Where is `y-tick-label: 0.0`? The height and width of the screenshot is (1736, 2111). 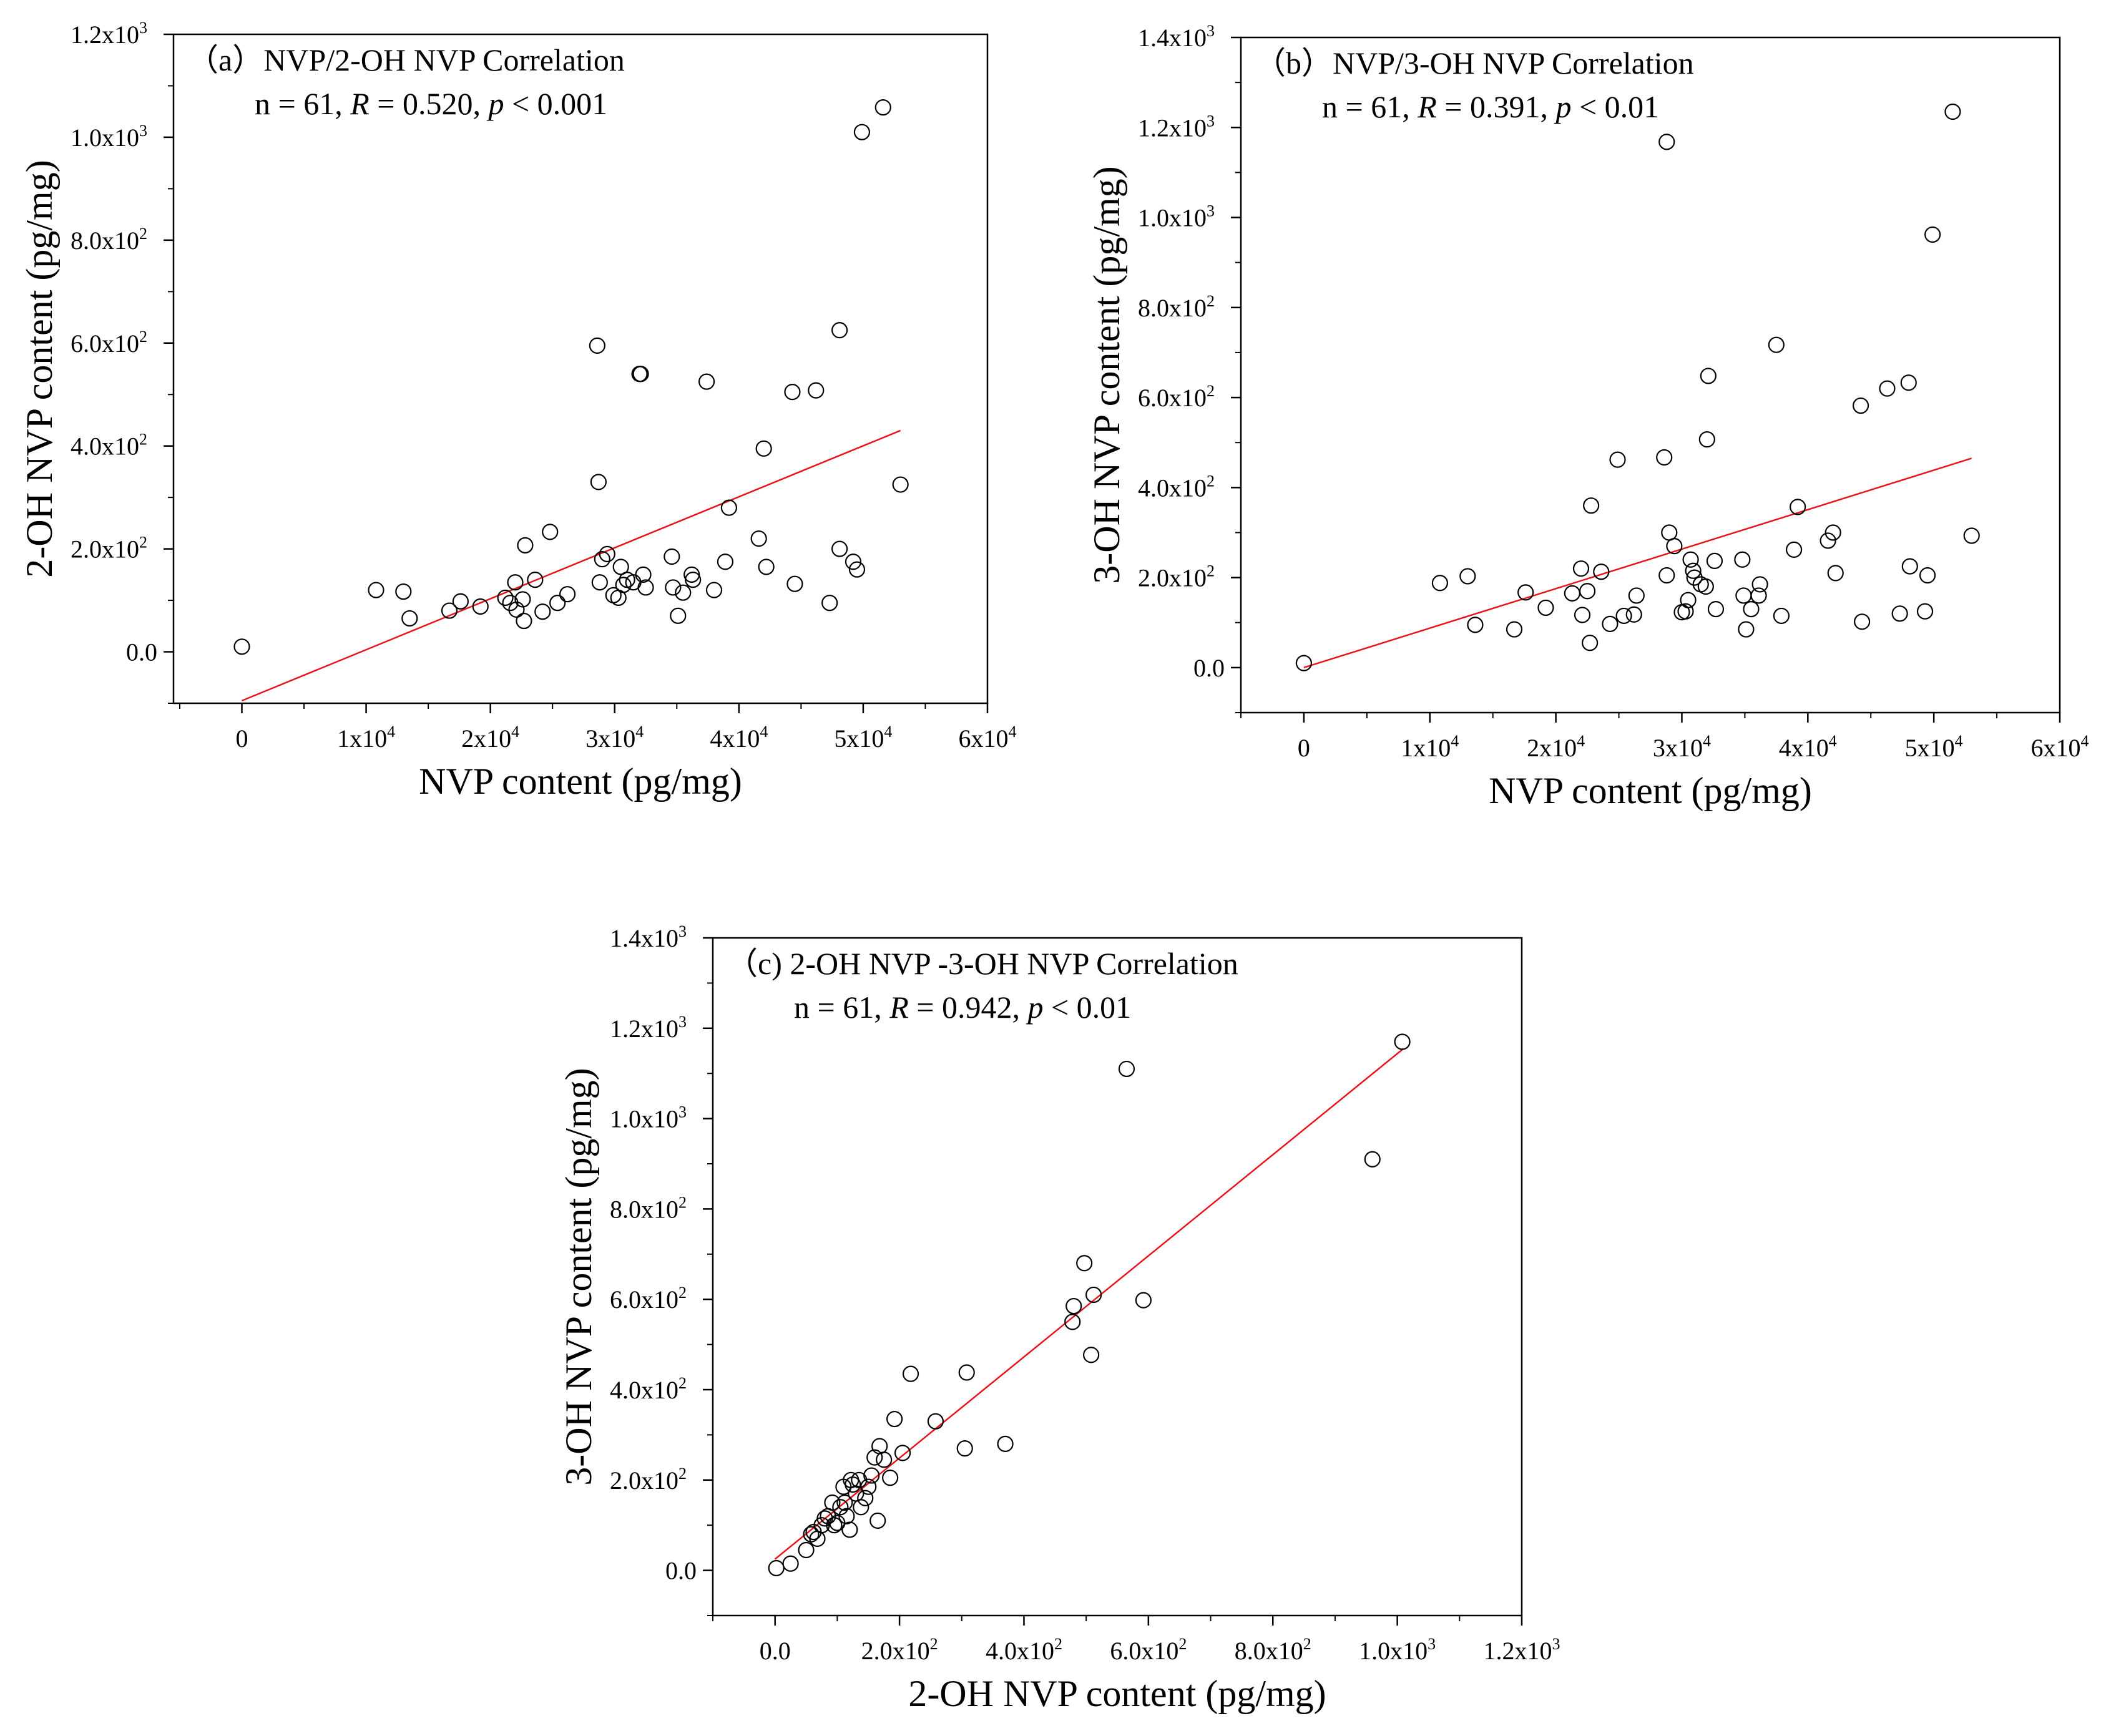
y-tick-label: 0.0 is located at coordinates (141, 652).